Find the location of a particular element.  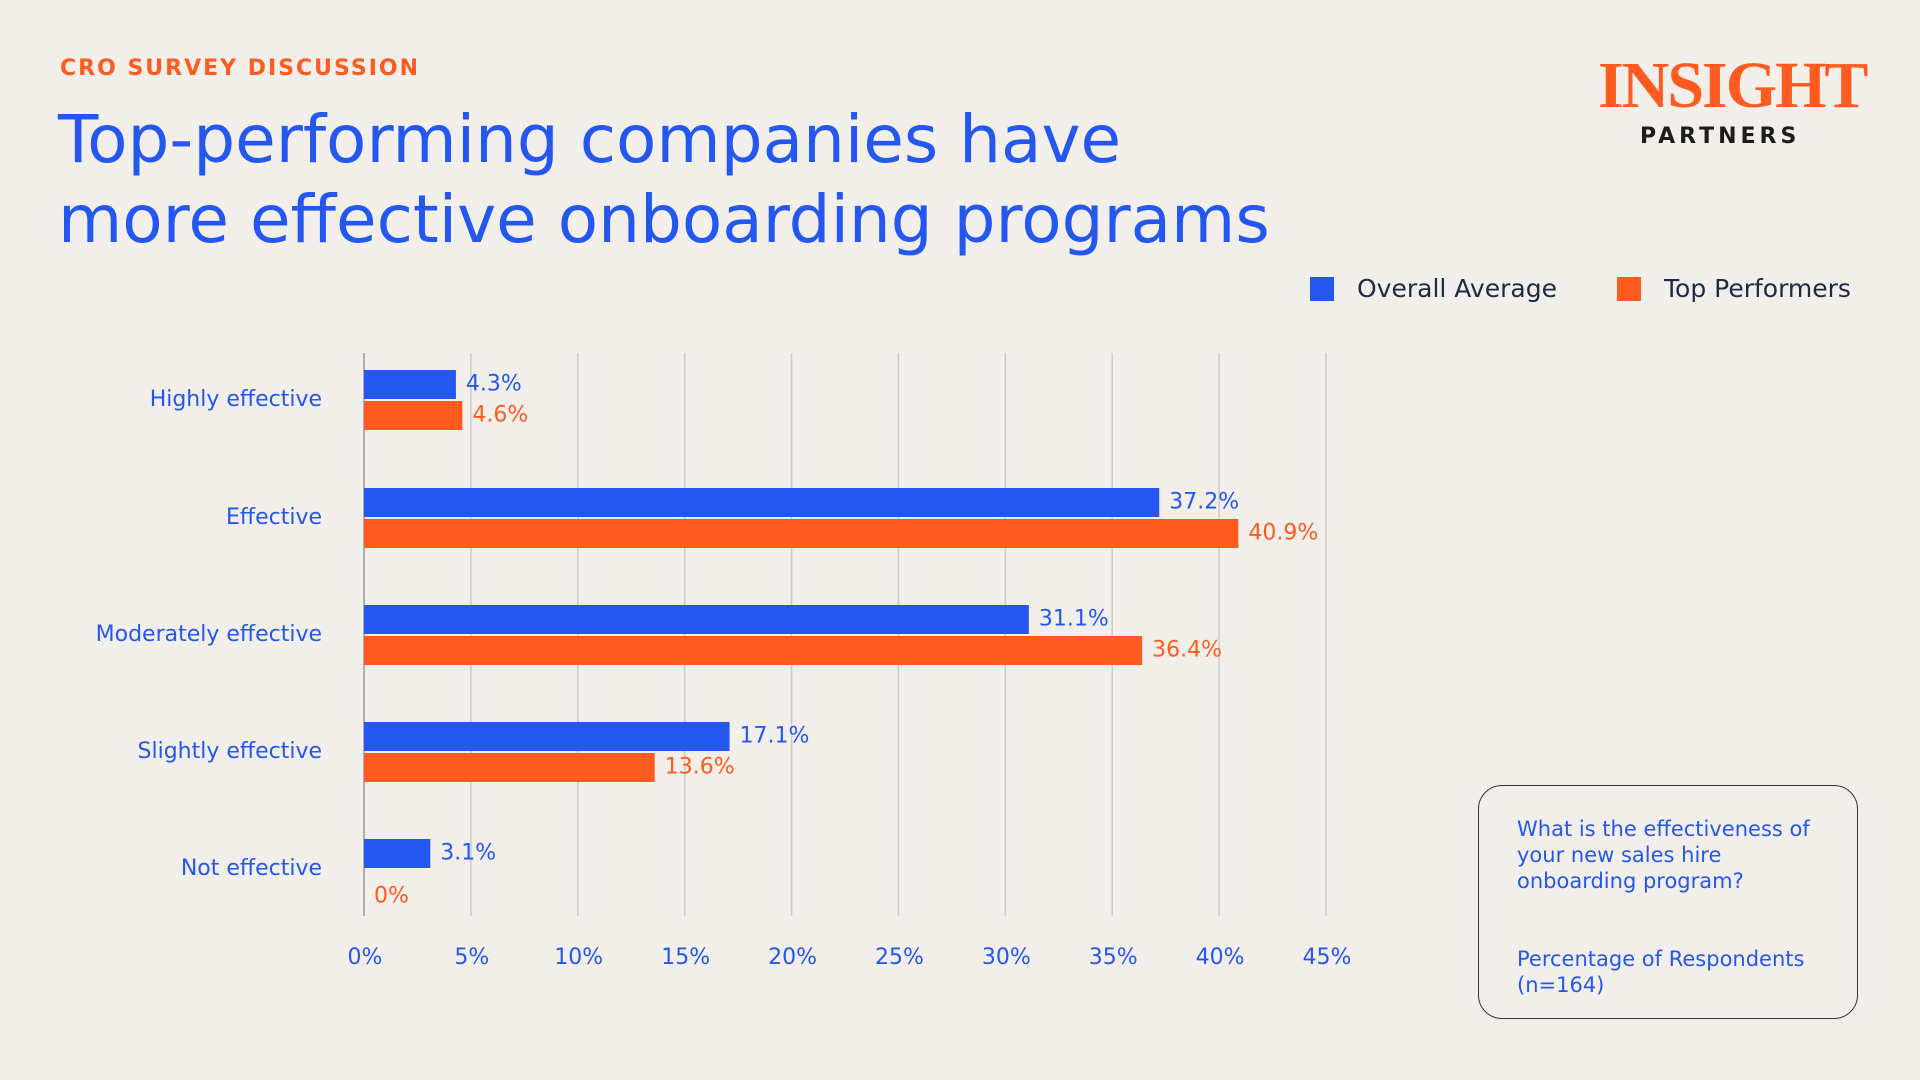

title-line: Top-performing companies have is located at coordinates (590, 139).